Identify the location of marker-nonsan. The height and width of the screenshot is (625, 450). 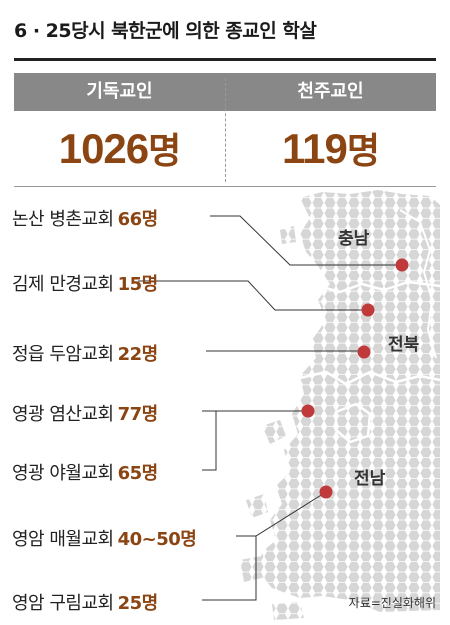
(402, 265).